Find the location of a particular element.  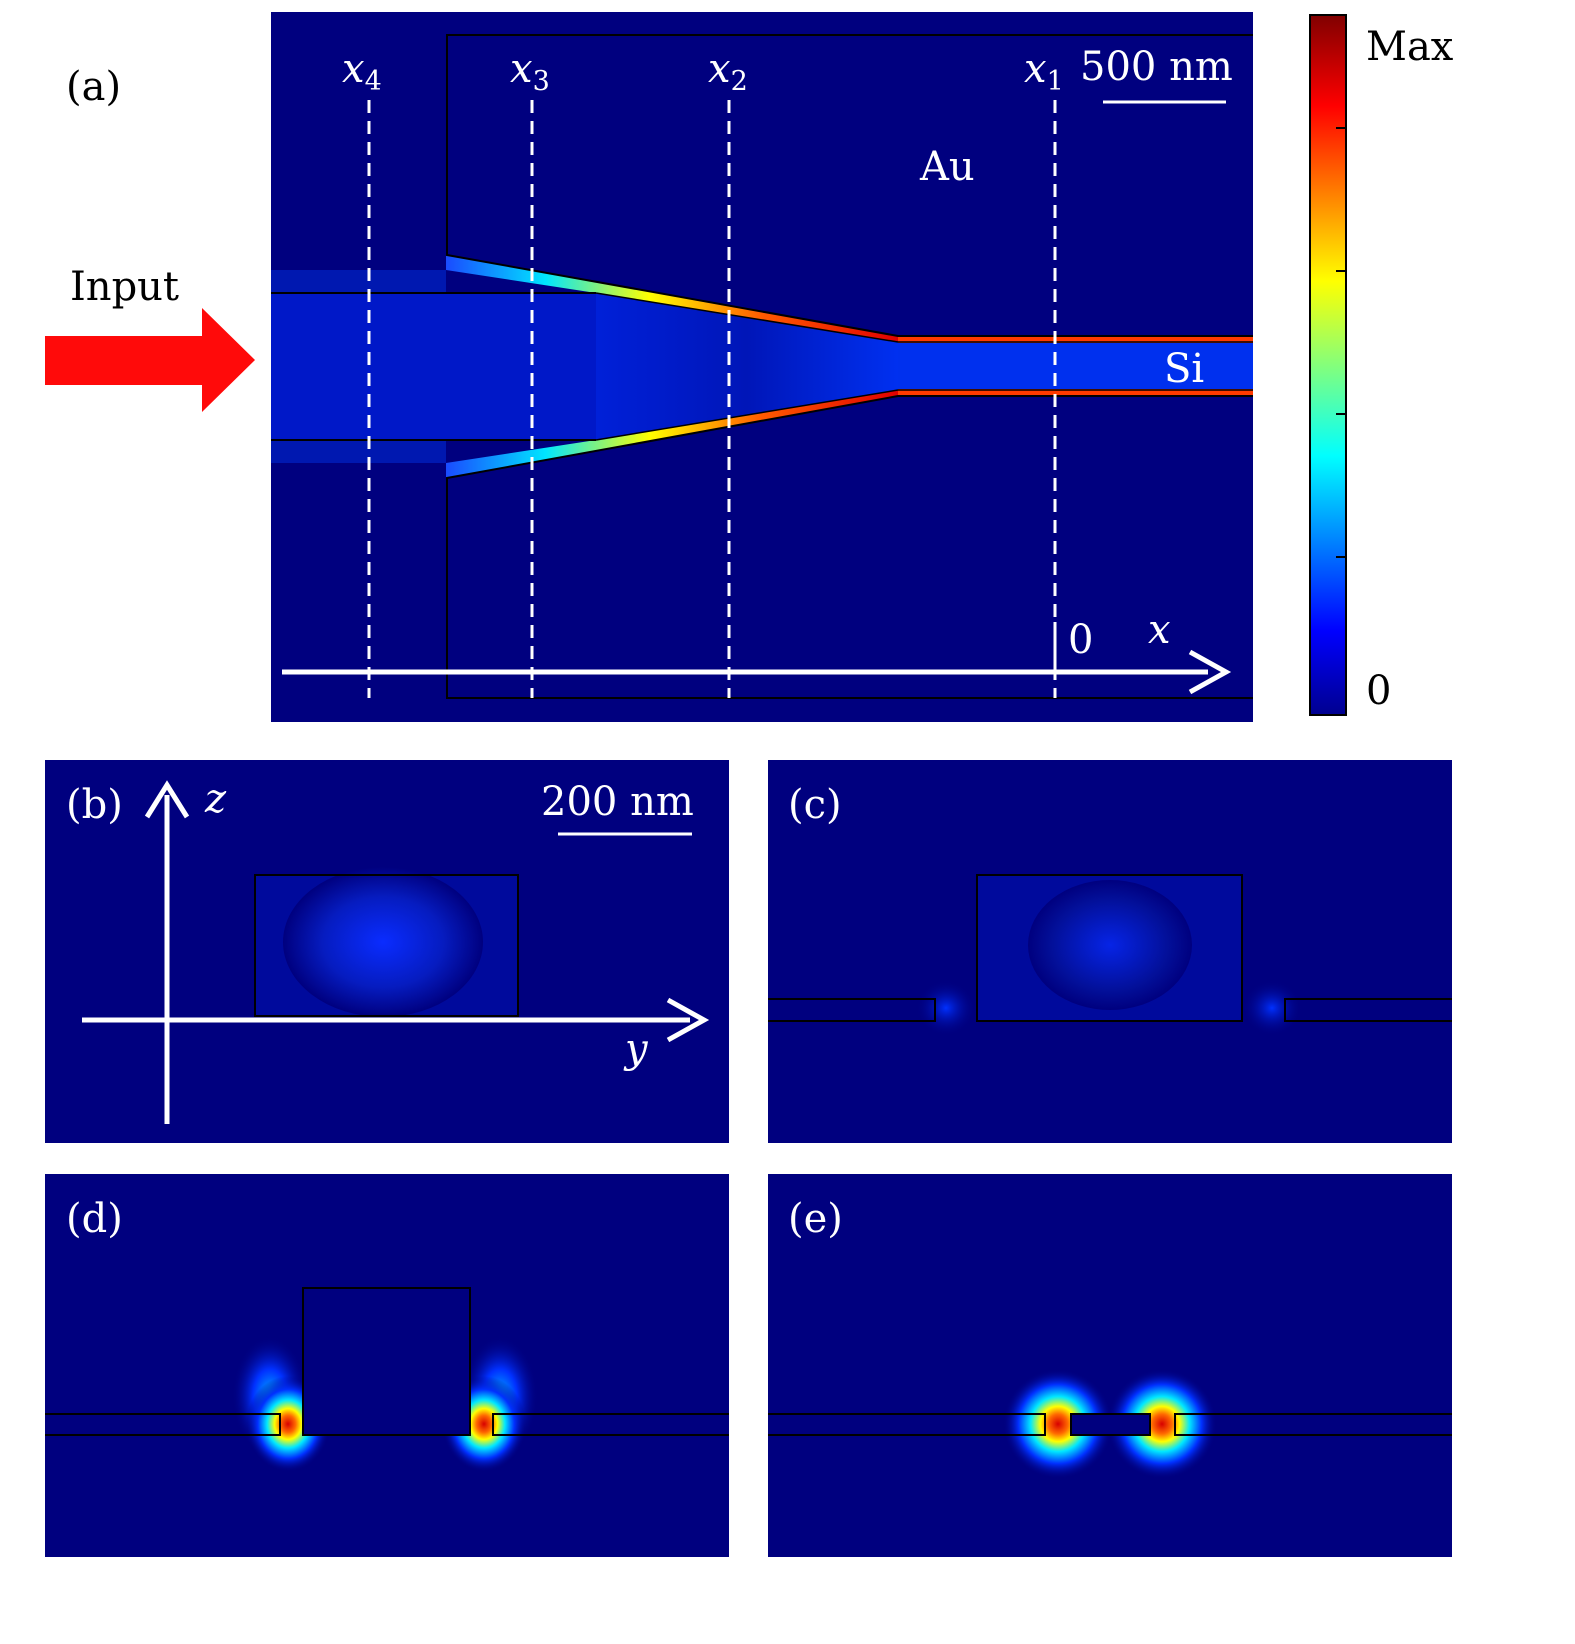

hotspot-e-left is located at coordinates (1058, 1424).